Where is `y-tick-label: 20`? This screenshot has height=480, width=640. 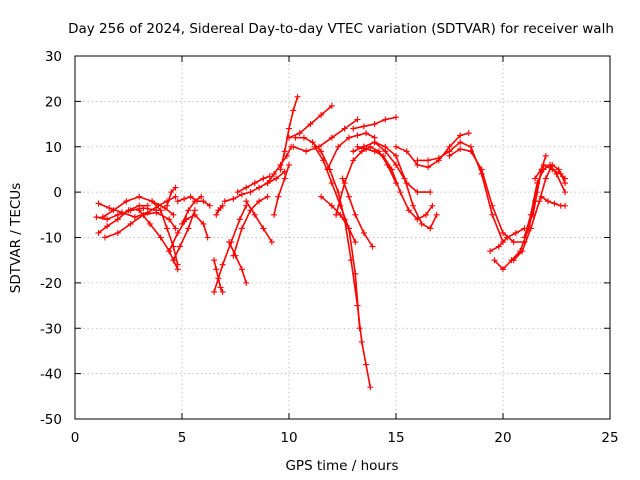 y-tick-label: 20 is located at coordinates (53, 102).